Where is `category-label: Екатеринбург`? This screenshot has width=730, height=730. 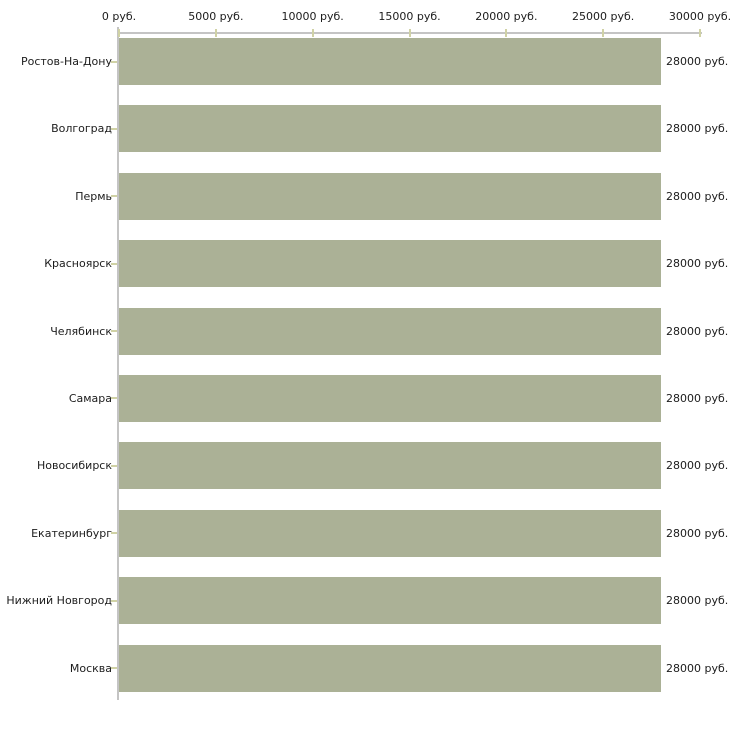
category-label: Екатеринбург is located at coordinates (71, 533).